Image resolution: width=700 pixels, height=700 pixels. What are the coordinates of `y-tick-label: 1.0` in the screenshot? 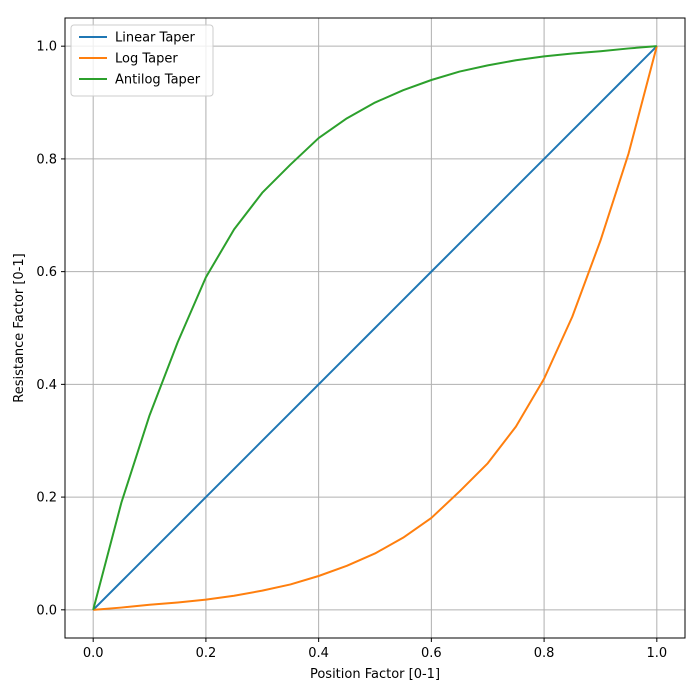 It's located at (46, 47).